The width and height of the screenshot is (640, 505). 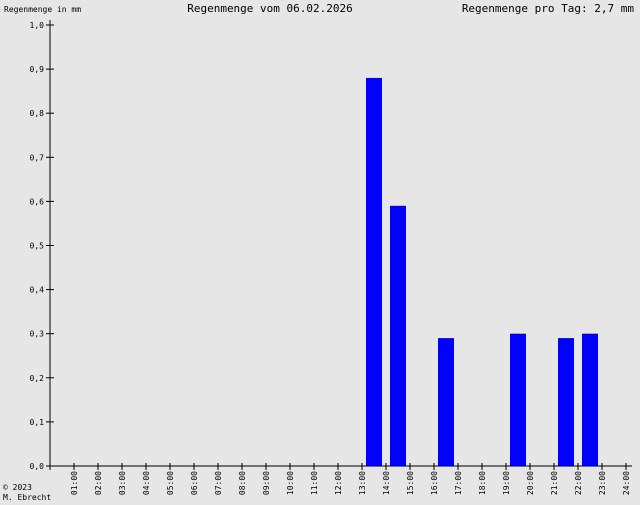 I want to click on x-tick-label: 09:00, so click(x=266, y=483).